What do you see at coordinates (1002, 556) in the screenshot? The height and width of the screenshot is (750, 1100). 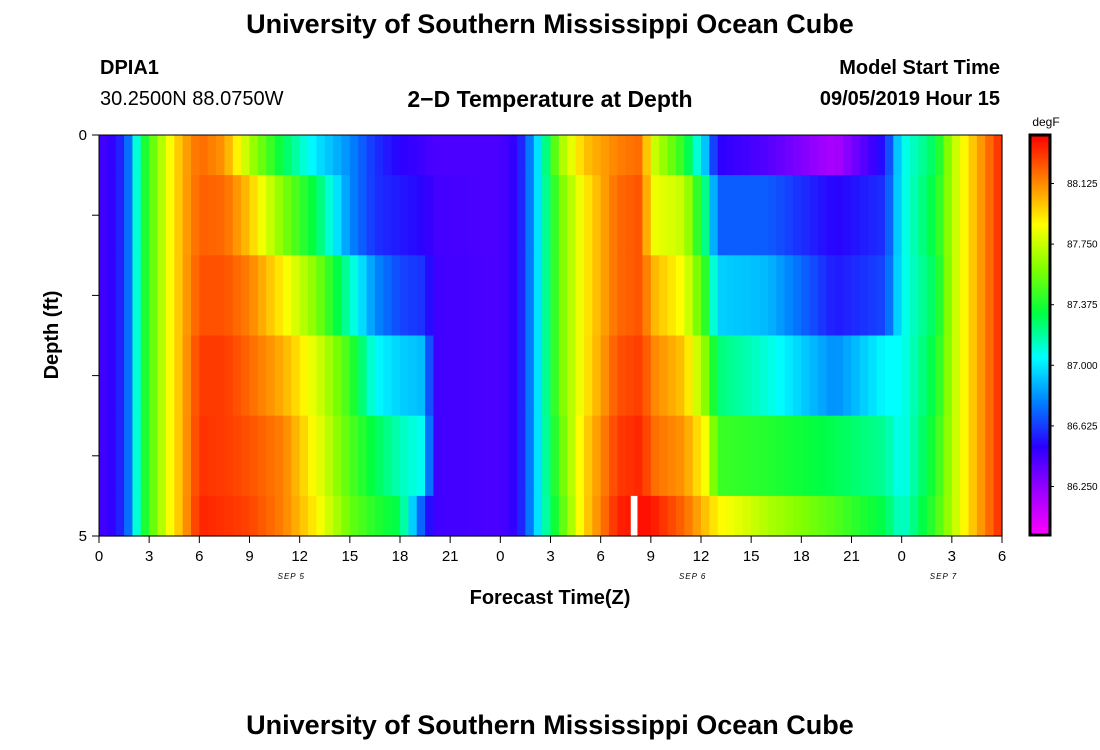 I see `x-tick-label: 6` at bounding box center [1002, 556].